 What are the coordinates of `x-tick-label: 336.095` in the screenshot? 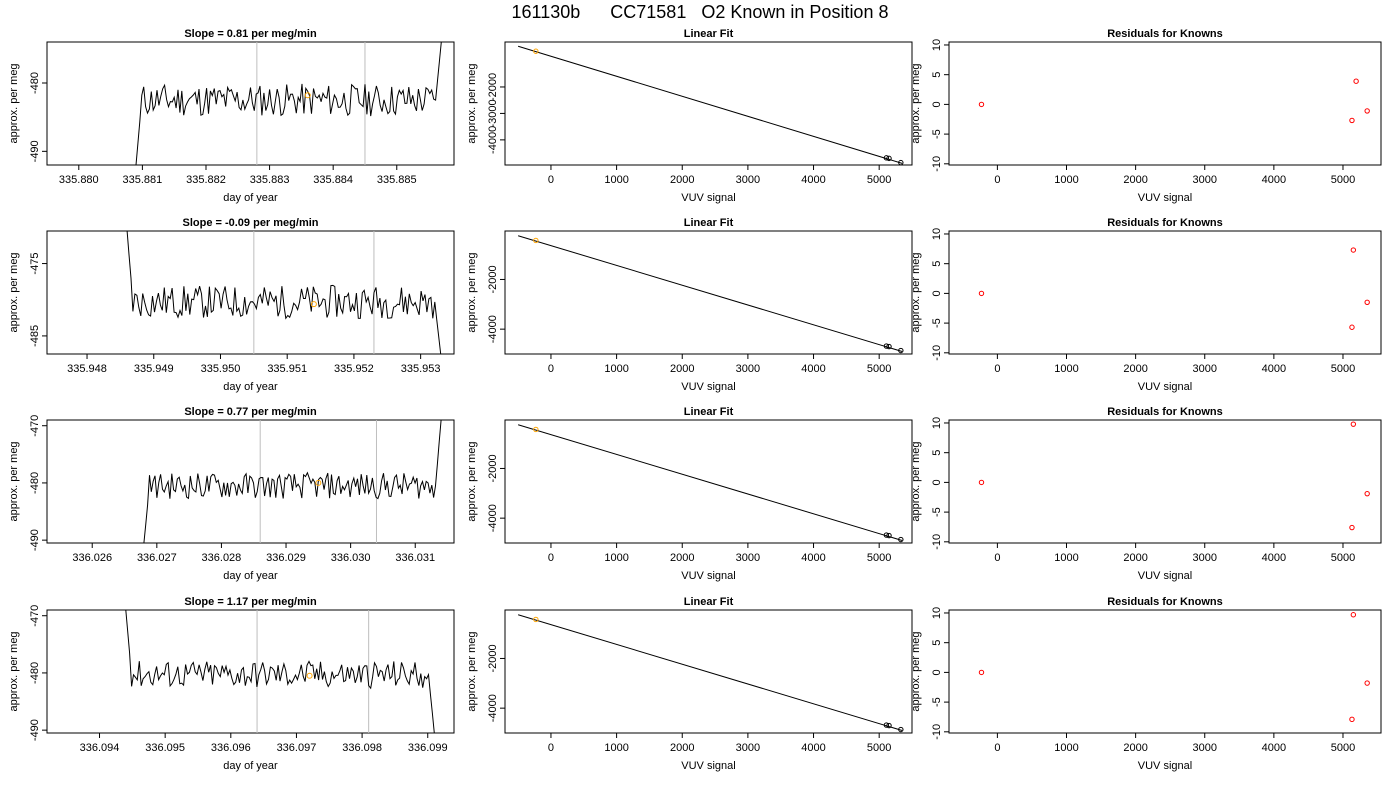 It's located at (165, 748).